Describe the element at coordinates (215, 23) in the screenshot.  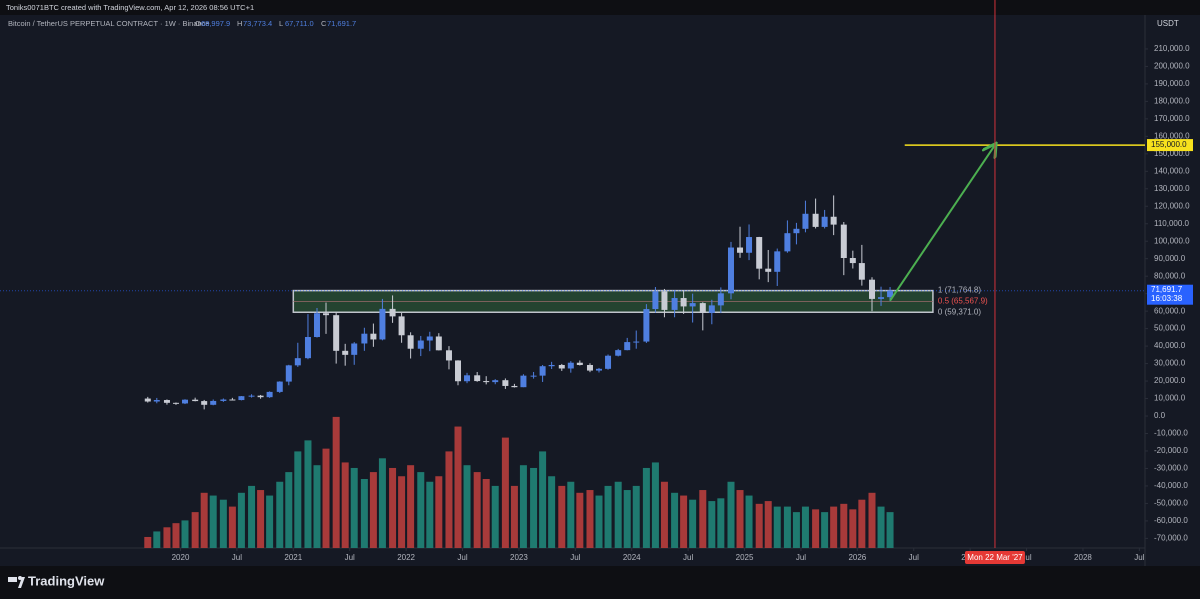
I see `ohlc-value: 68,997.9` at that location.